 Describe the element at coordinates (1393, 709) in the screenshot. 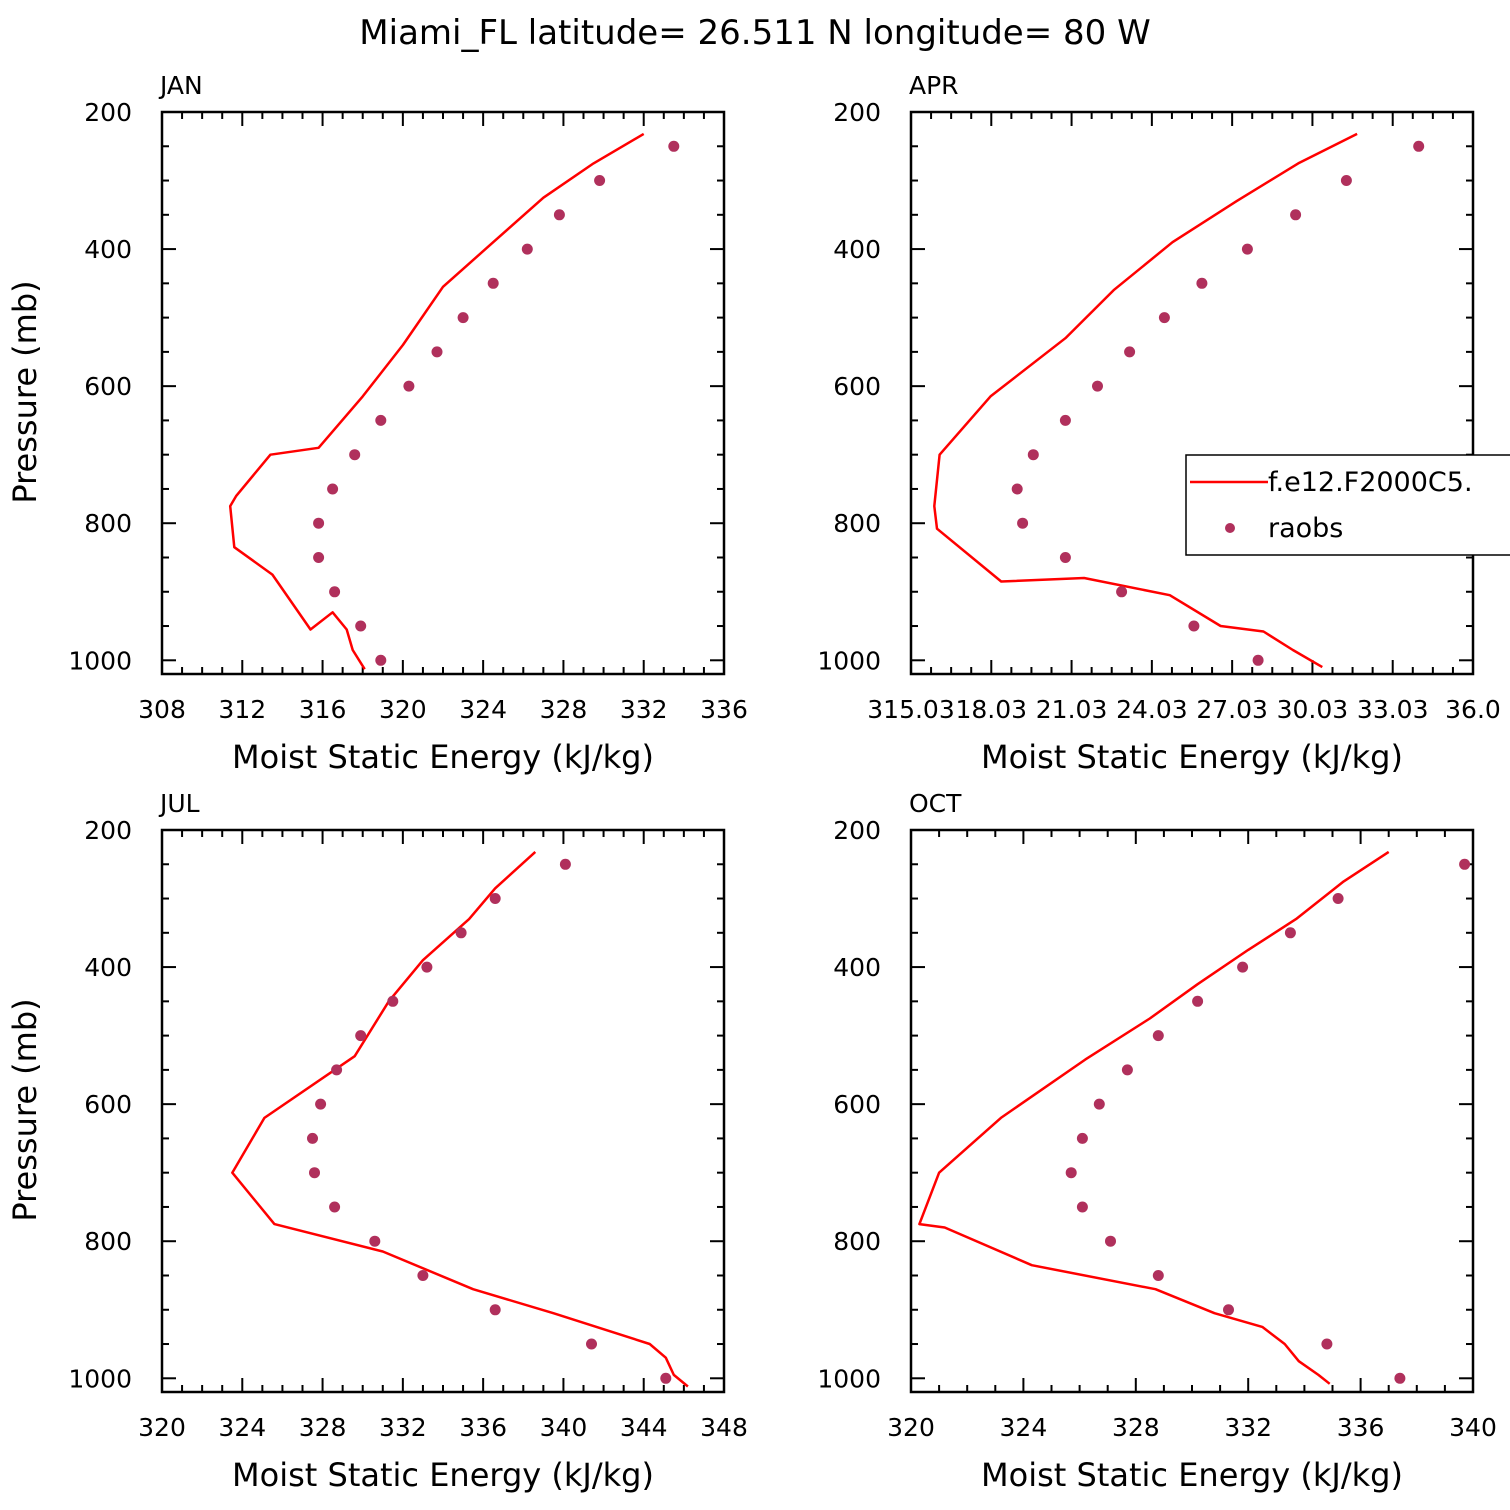

I see `x-tick-label: 33.03` at that location.